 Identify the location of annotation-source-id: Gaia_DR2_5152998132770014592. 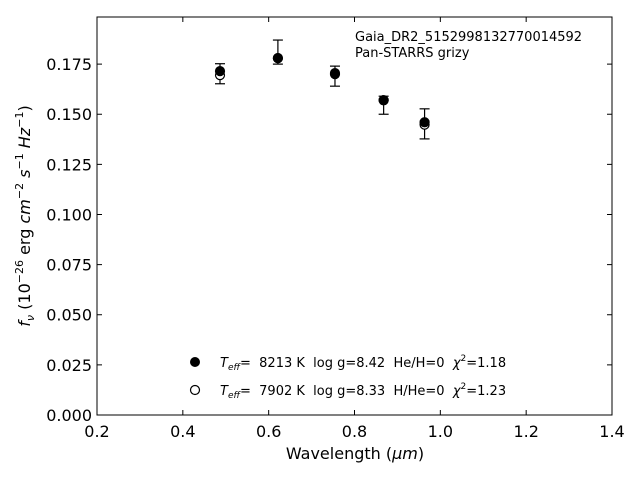
(468, 37).